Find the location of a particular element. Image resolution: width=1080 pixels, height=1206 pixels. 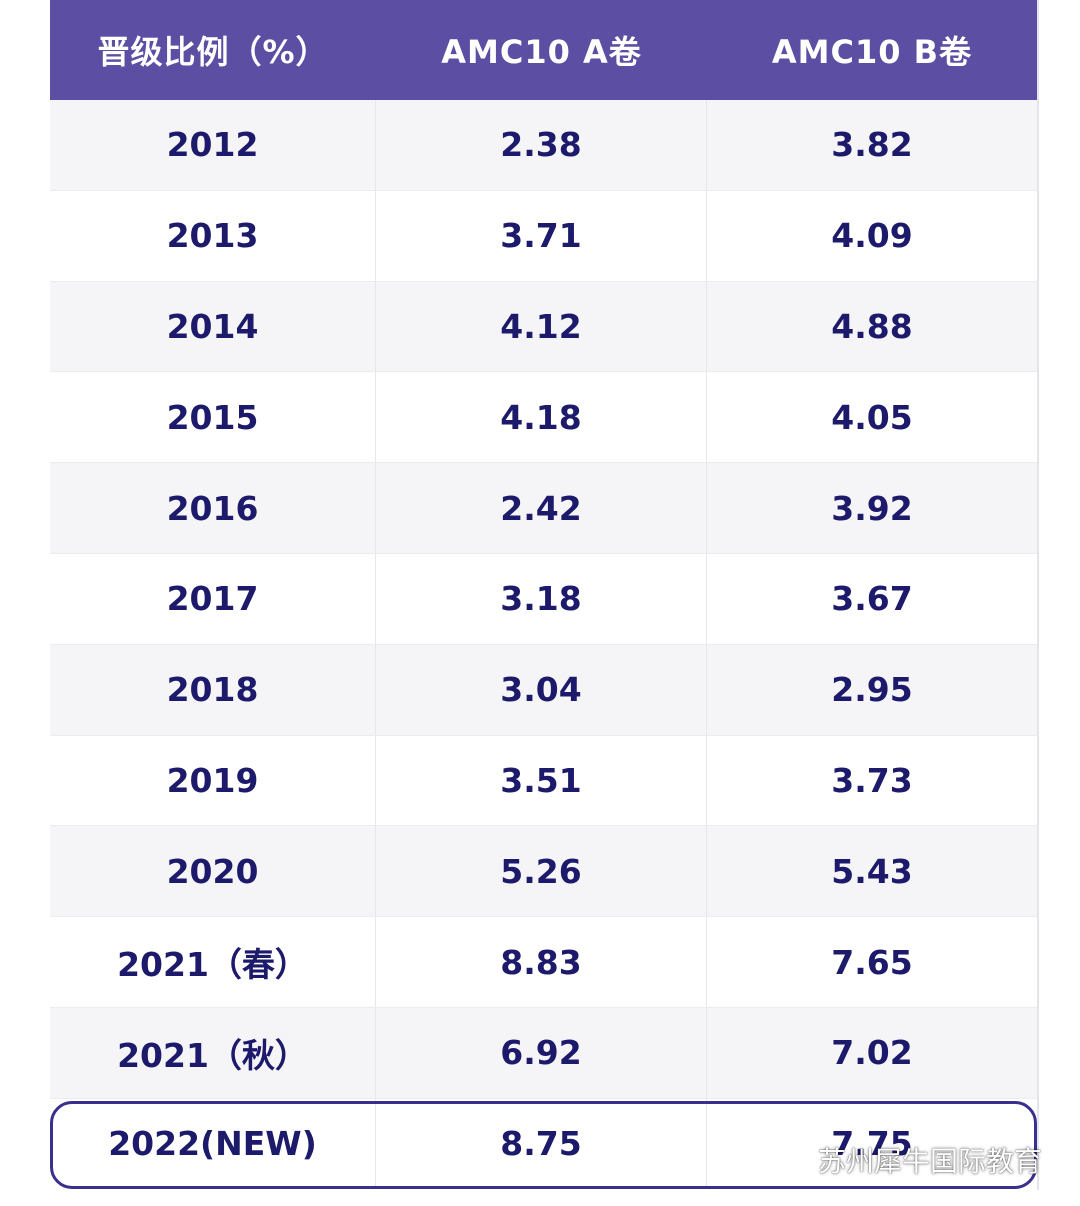

table-row: 2013 3.71 4.09 is located at coordinates (543, 236).